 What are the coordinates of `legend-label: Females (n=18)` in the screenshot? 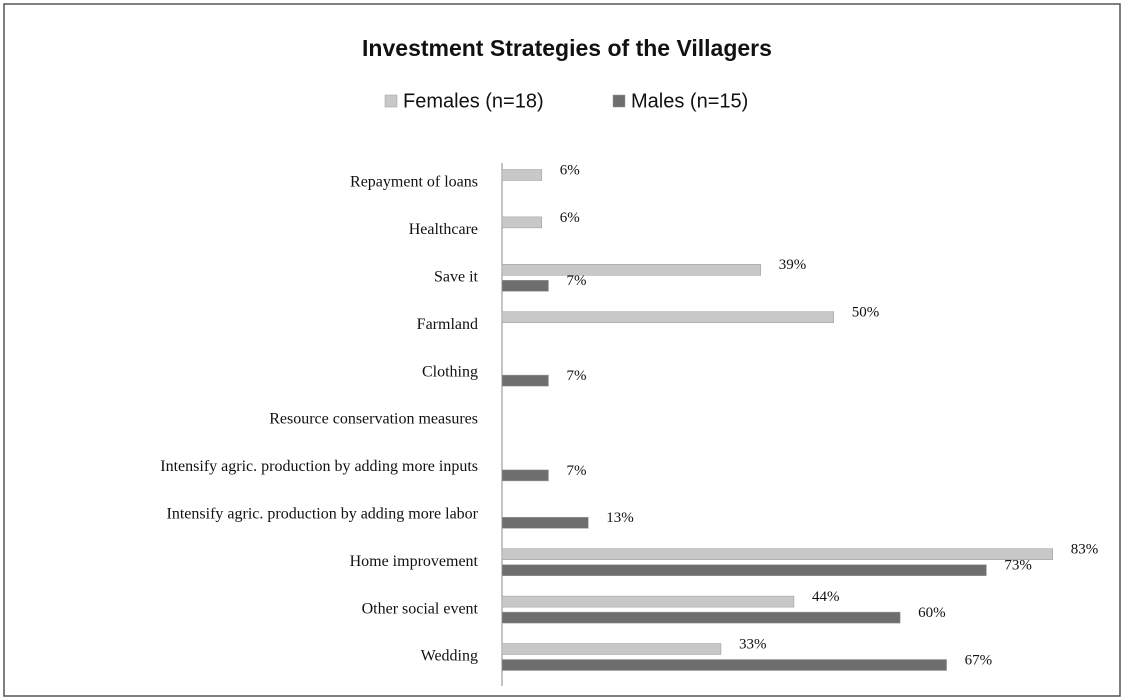 It's located at (473, 101).